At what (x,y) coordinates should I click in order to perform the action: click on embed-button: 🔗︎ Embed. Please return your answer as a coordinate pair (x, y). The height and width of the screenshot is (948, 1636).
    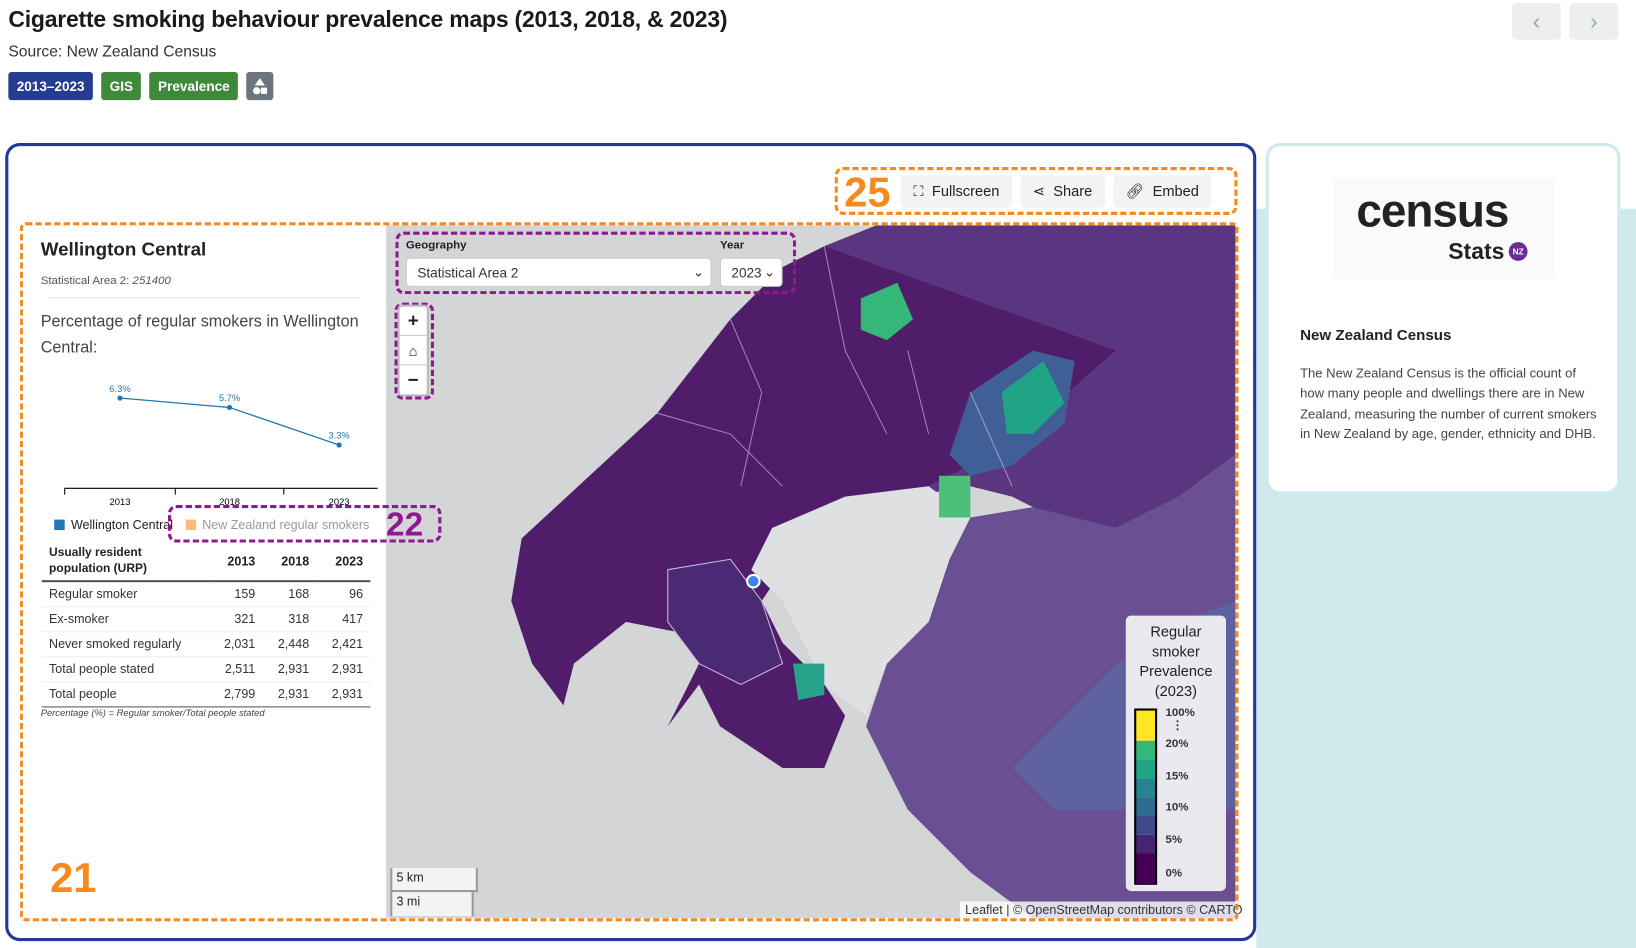
    Looking at the image, I should click on (1162, 191).